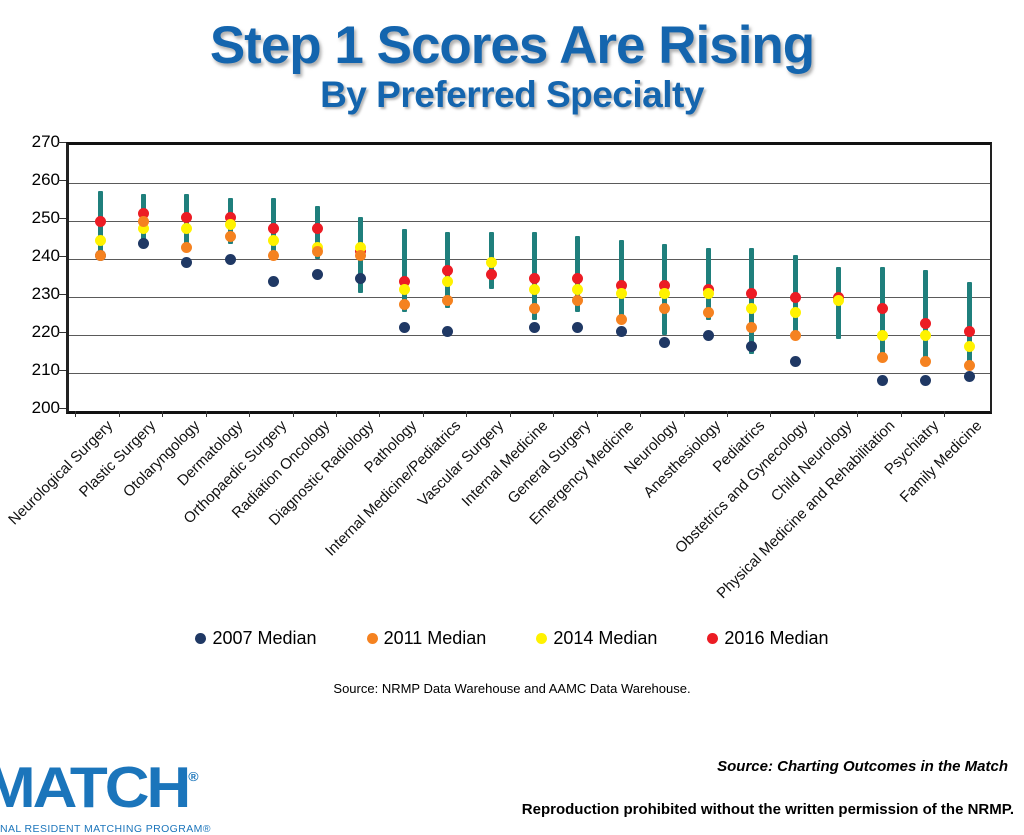 This screenshot has height=835, width=1024. I want to click on match-logo-text: MATCH®, so click(99, 788).